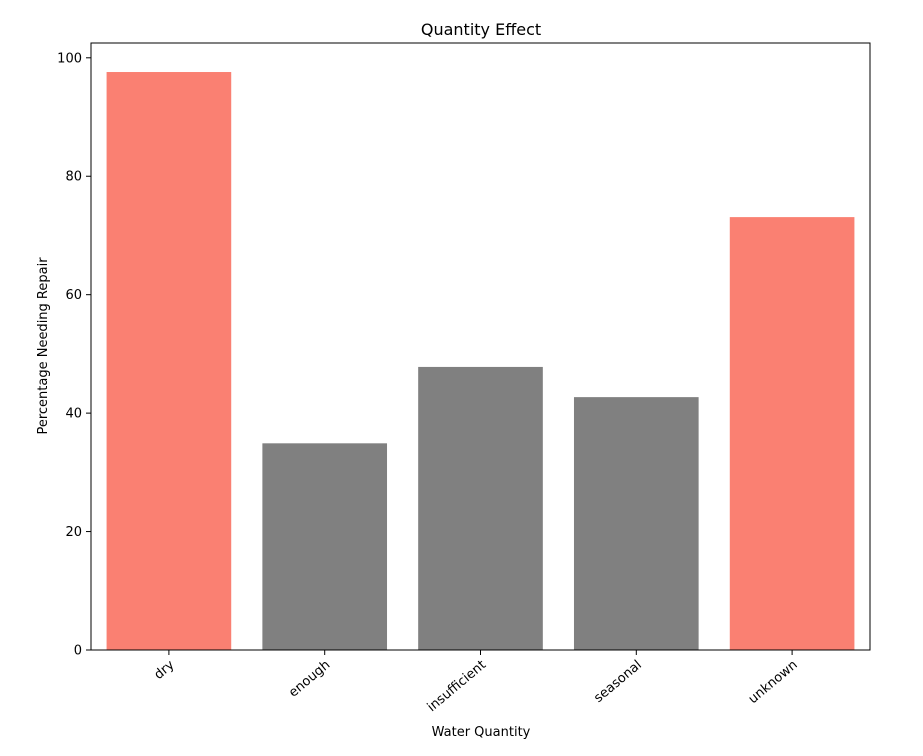 The height and width of the screenshot is (756, 923). What do you see at coordinates (73, 295) in the screenshot?
I see `y-tick-label-60: 60` at bounding box center [73, 295].